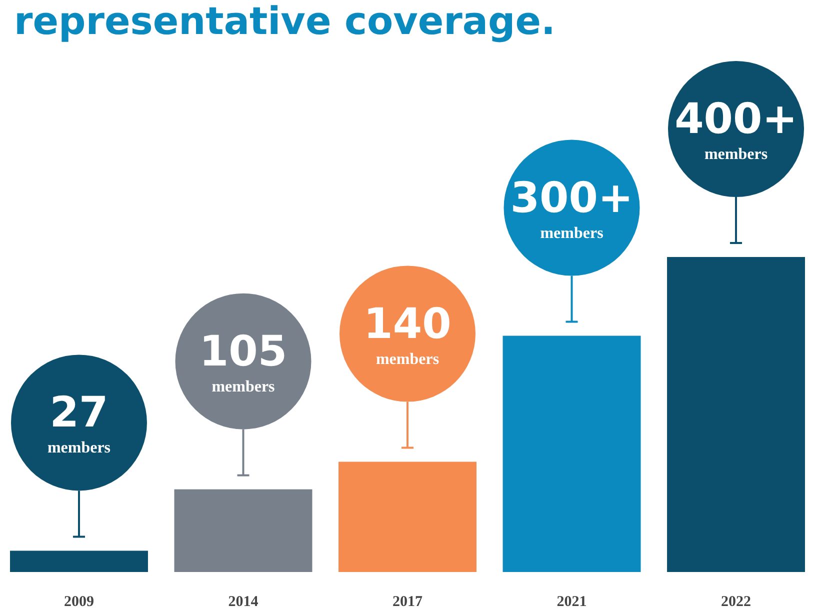 The image size is (815, 609). What do you see at coordinates (408, 333) in the screenshot?
I see `data-label: 140 members` at bounding box center [408, 333].